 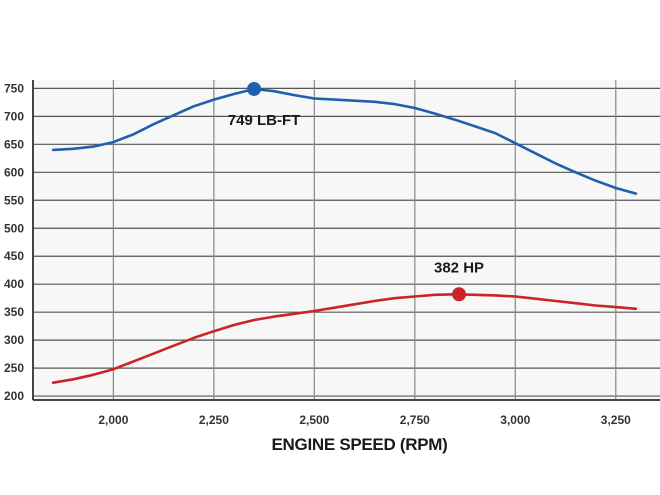 What do you see at coordinates (254, 88) in the screenshot?
I see `torque-peak-marker` at bounding box center [254, 88].